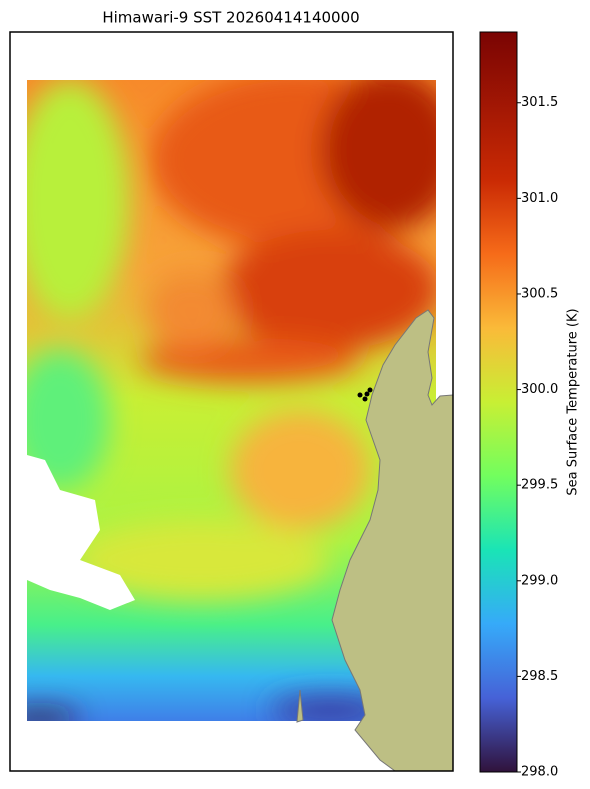 The image size is (590, 789). What do you see at coordinates (539, 580) in the screenshot?
I see `colorbar-tick-label: 299.0` at bounding box center [539, 580].